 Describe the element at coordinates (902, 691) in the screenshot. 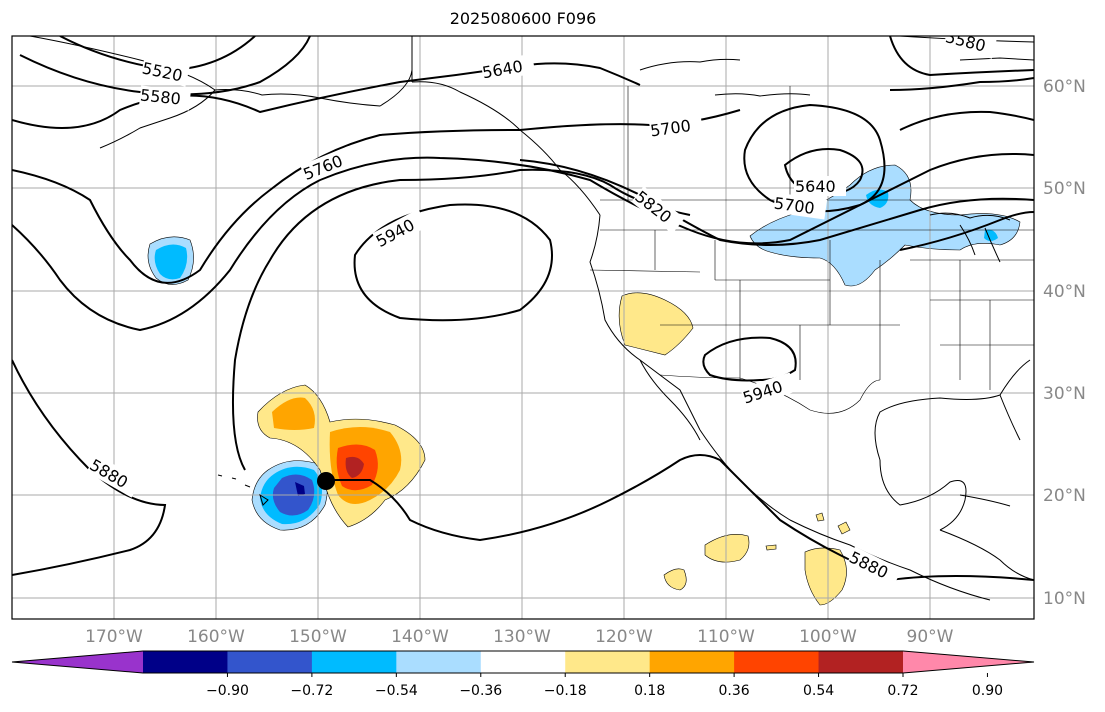

I see `colorbar-tick-label: 0.72` at that location.